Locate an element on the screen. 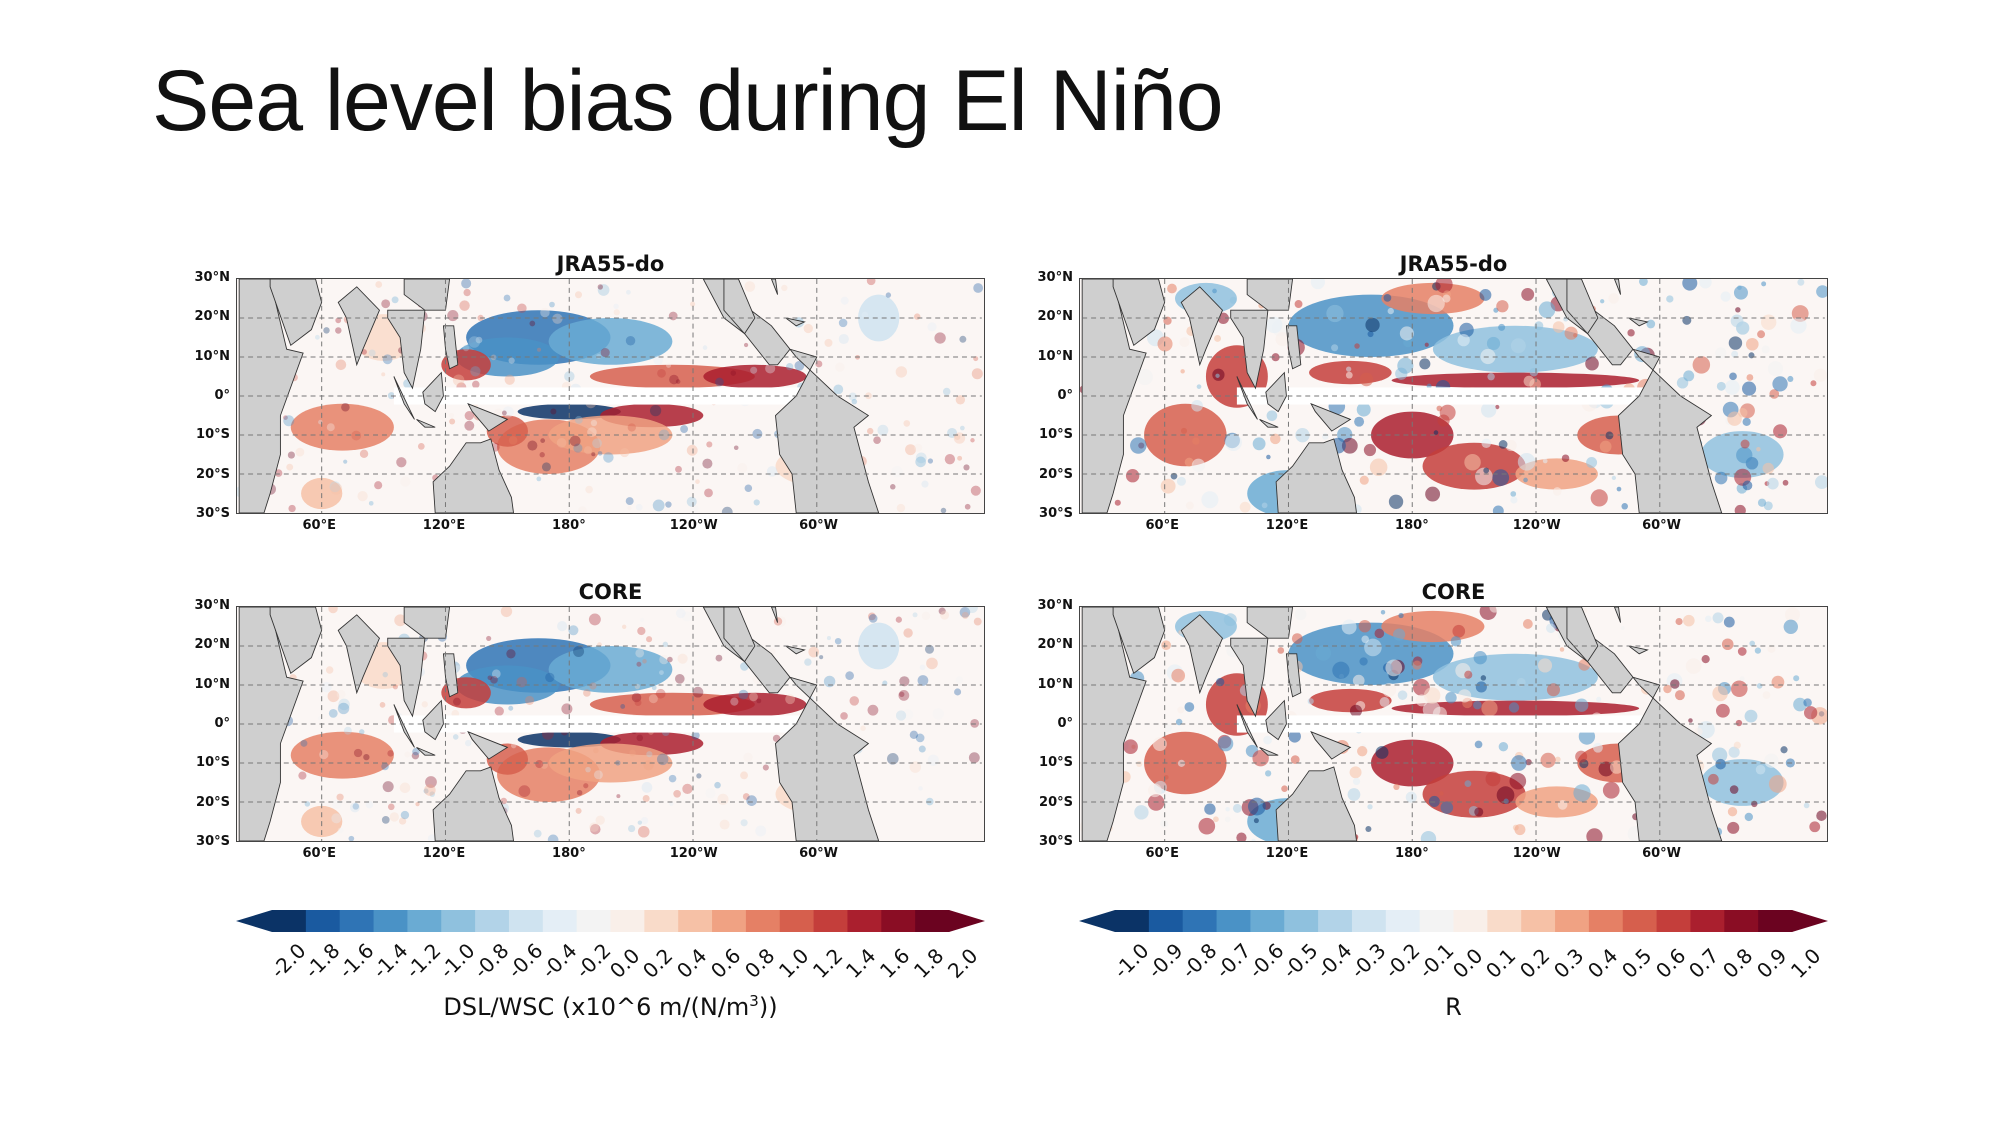  colorbar-tick-label: 0.3 is located at coordinates (1569, 963).